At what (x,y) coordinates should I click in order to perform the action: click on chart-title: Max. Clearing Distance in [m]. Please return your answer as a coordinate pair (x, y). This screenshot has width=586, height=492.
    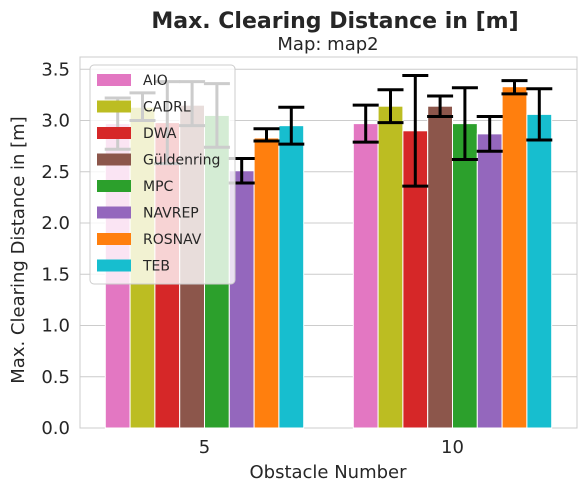
    Looking at the image, I should click on (334, 21).